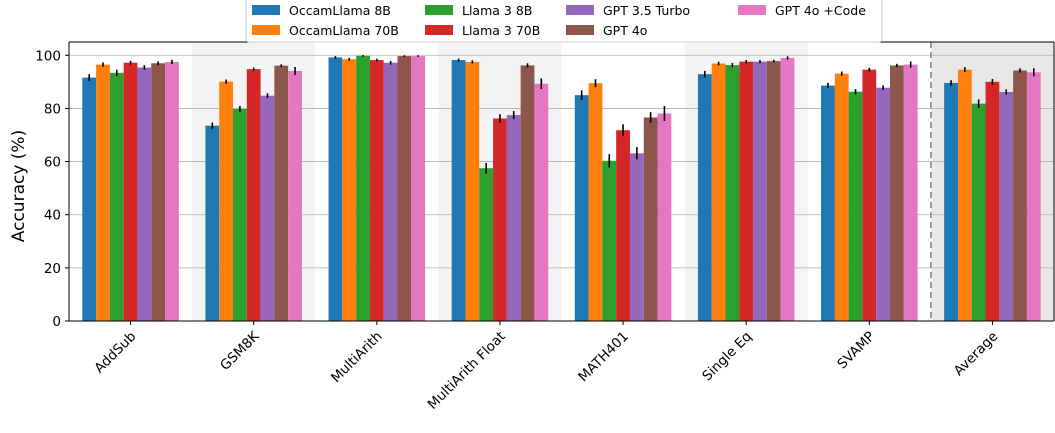  Describe the element at coordinates (841, 197) in the screenshot. I see `bar-occamllama-70b-svamp` at that location.